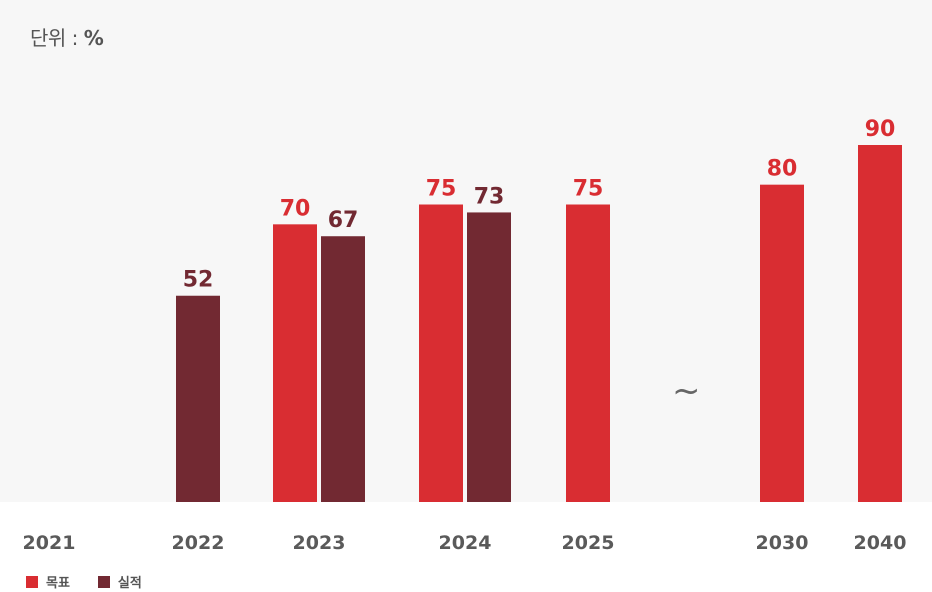 This screenshot has height=592, width=932. Describe the element at coordinates (489, 196) in the screenshot. I see `data-label-actual-2024: 73` at that location.